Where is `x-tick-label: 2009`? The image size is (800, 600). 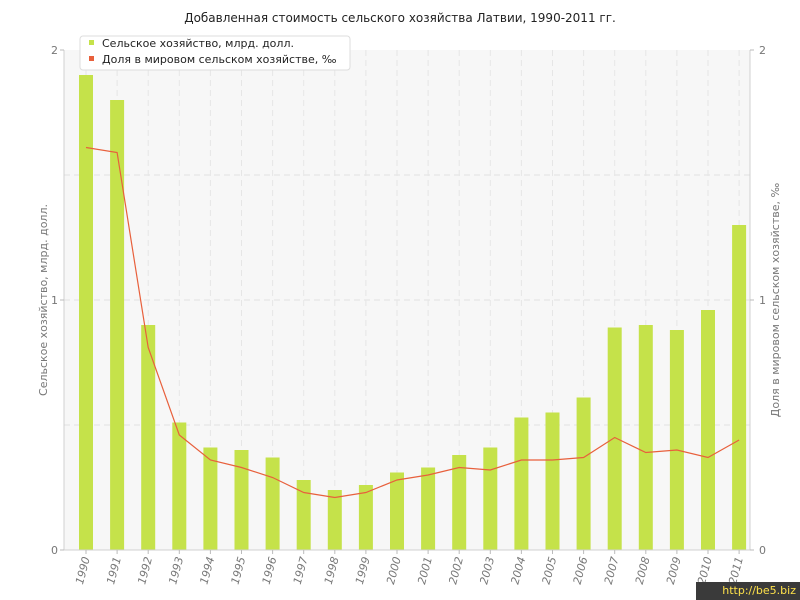
x-tick-label: 2009 is located at coordinates (674, 570).